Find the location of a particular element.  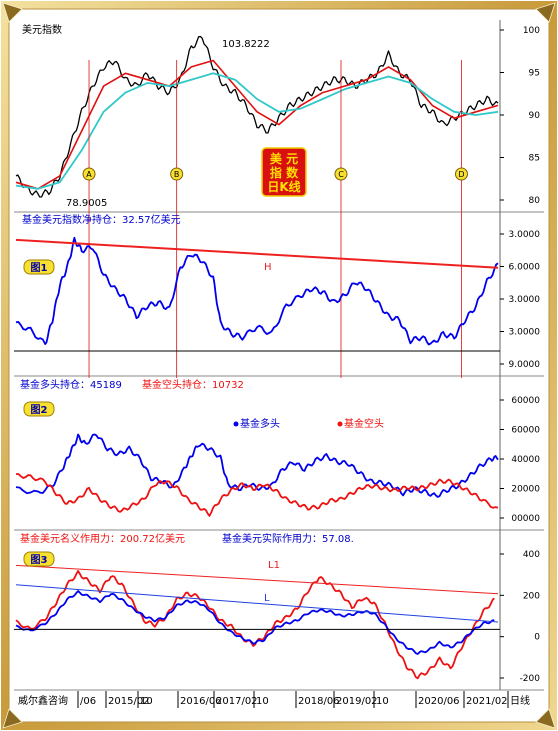

marker-A-circle is located at coordinates (89, 174).